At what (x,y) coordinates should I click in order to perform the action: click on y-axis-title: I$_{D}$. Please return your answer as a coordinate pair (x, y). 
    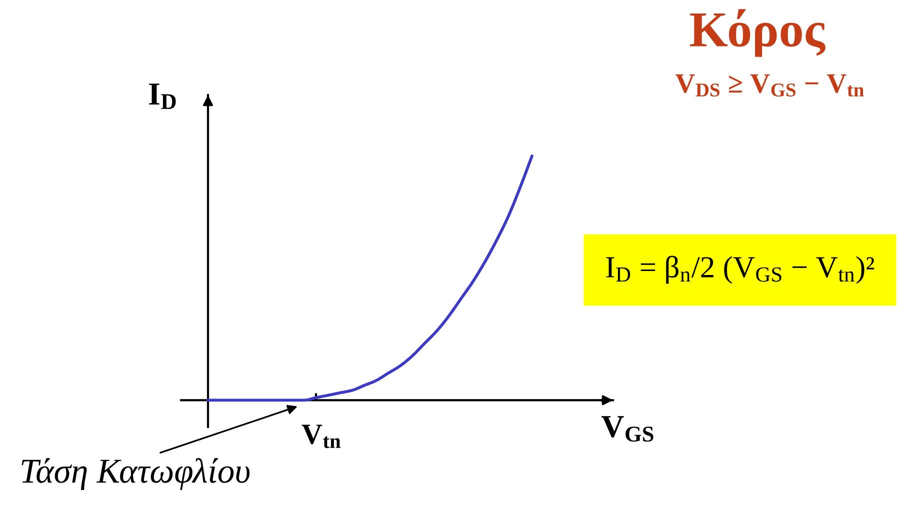
    Looking at the image, I should click on (162, 96).